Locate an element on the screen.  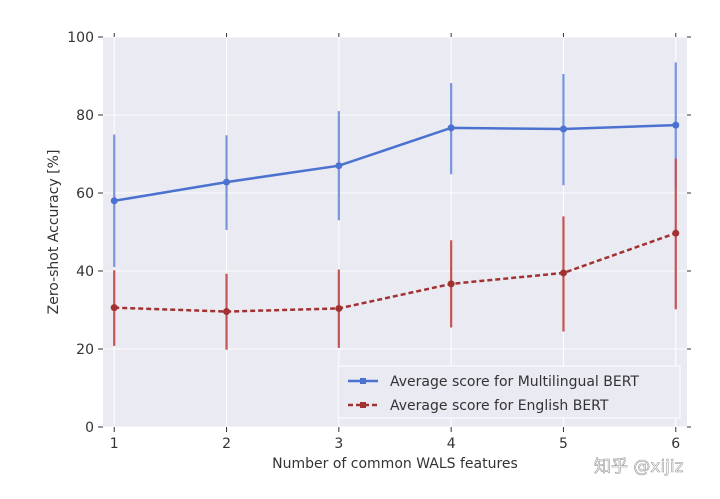
y-tick-label: 20 is located at coordinates (85, 350).